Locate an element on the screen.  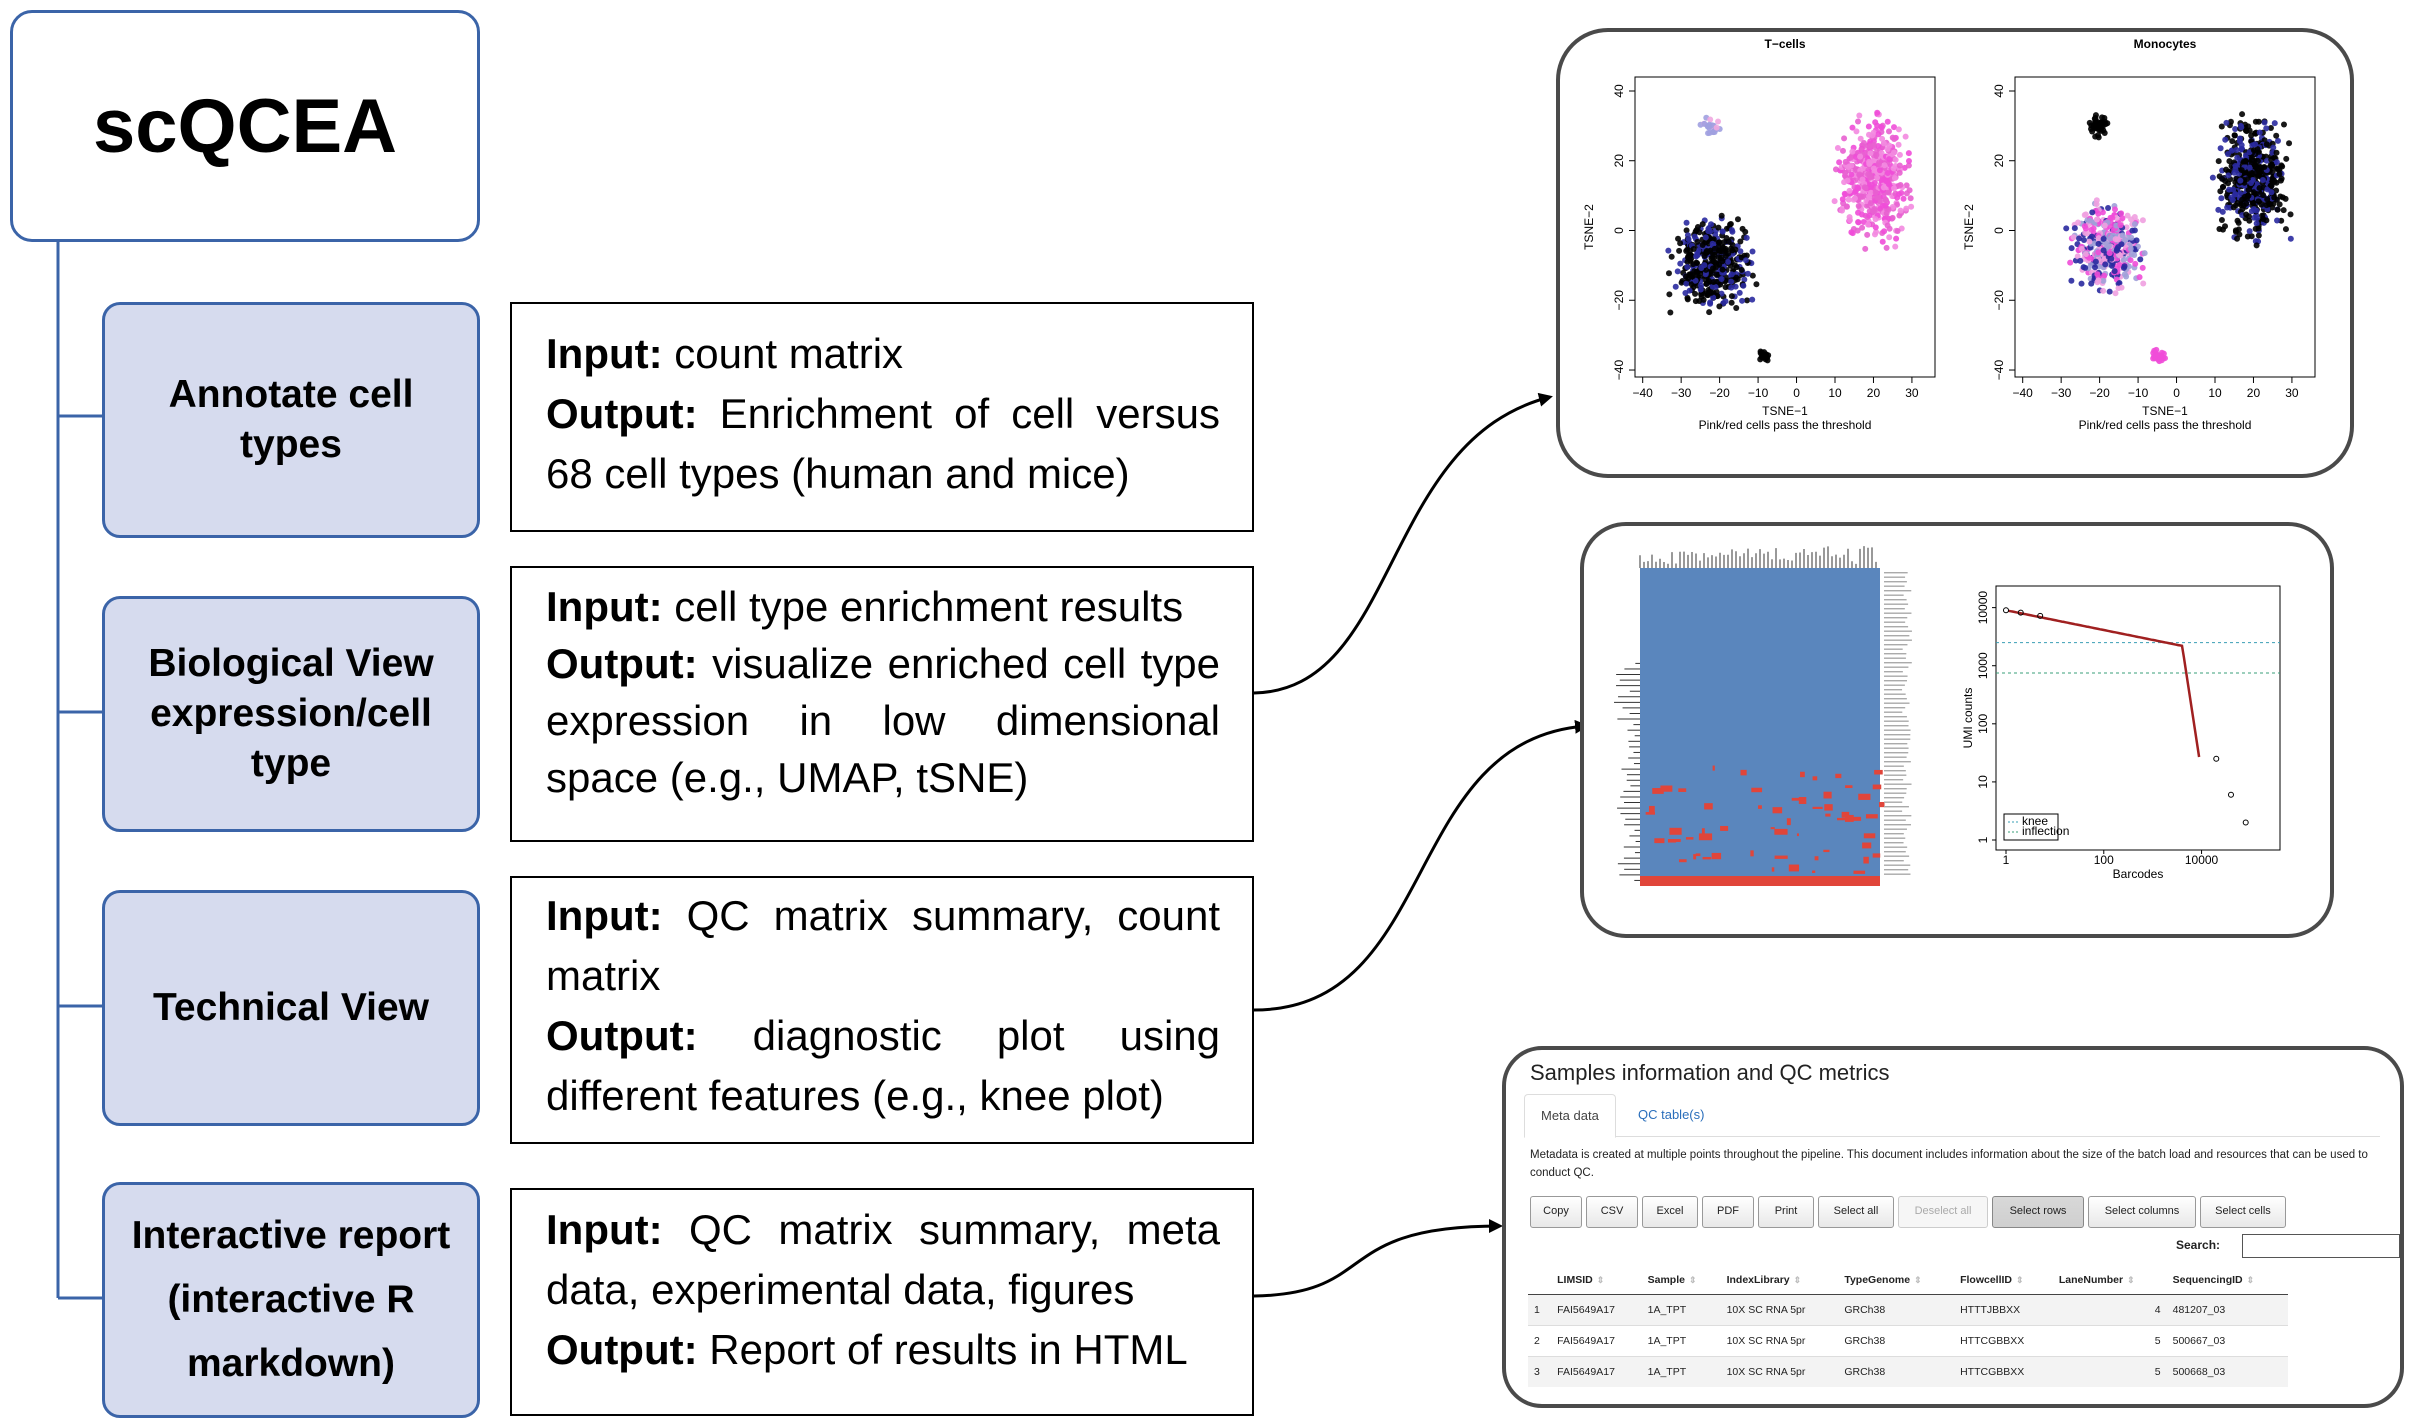
x-tick-label: −20 is located at coordinates (2099, 393).